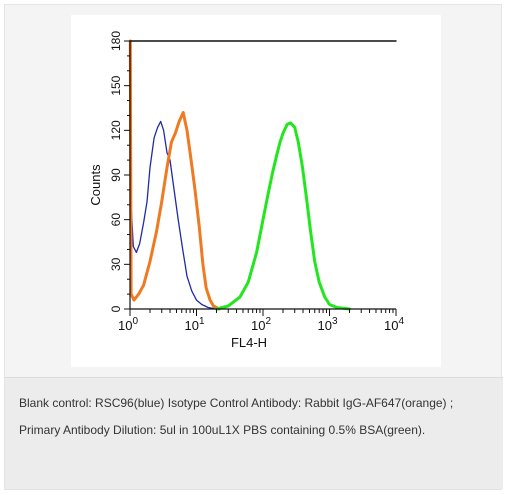  Describe the element at coordinates (116, 41) in the screenshot. I see `y-tick-label: 180` at that location.